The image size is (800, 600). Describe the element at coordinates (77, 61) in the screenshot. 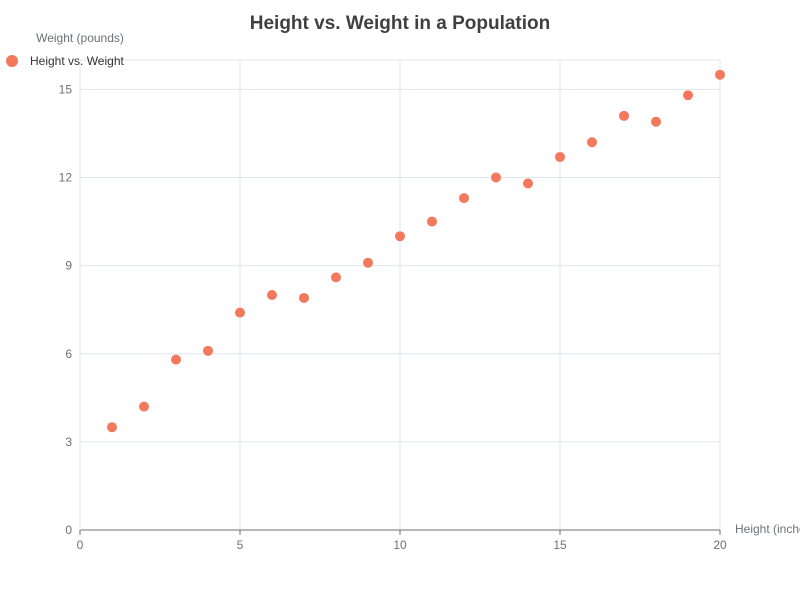

I see `legend-label: Height vs. Weight` at that location.